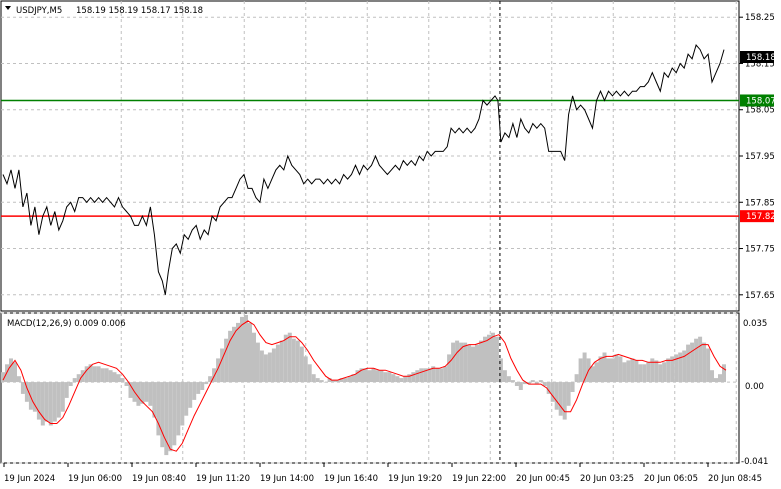 The height and width of the screenshot is (489, 781). What do you see at coordinates (754, 387) in the screenshot?
I see `macd-axis-zero: 0.00` at bounding box center [754, 387].